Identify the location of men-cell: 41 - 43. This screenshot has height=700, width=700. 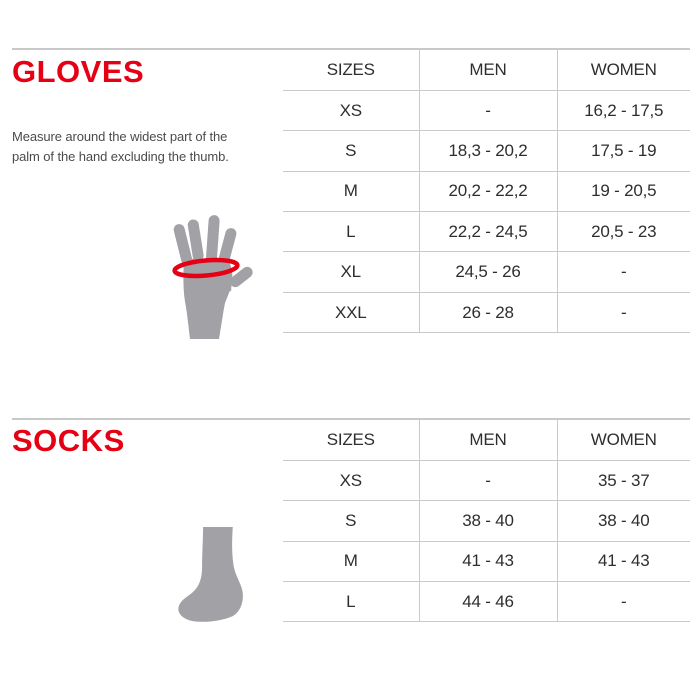
(487, 562).